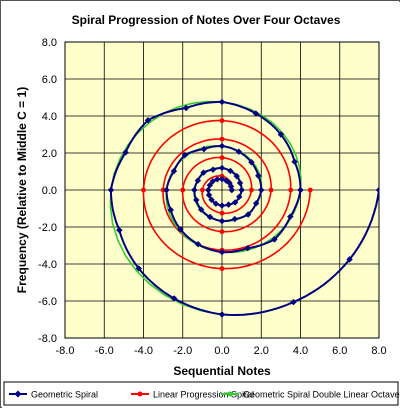 The width and height of the screenshot is (400, 409). I want to click on x-tick-labels: -8.0 -6.0 -4.0 -2.0 0.0 2.0 4.0 6.0 8.0, so click(221, 351).